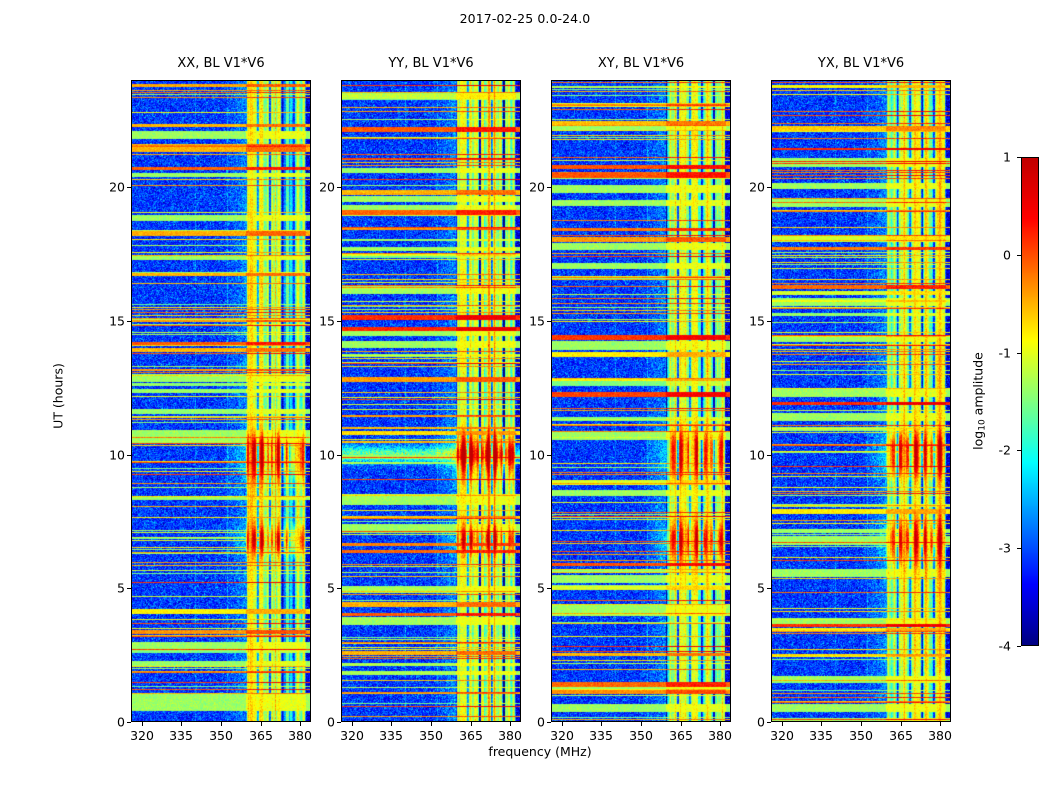  What do you see at coordinates (1007, 255) in the screenshot?
I see `colorbar-tick-label-0: 0` at bounding box center [1007, 255].